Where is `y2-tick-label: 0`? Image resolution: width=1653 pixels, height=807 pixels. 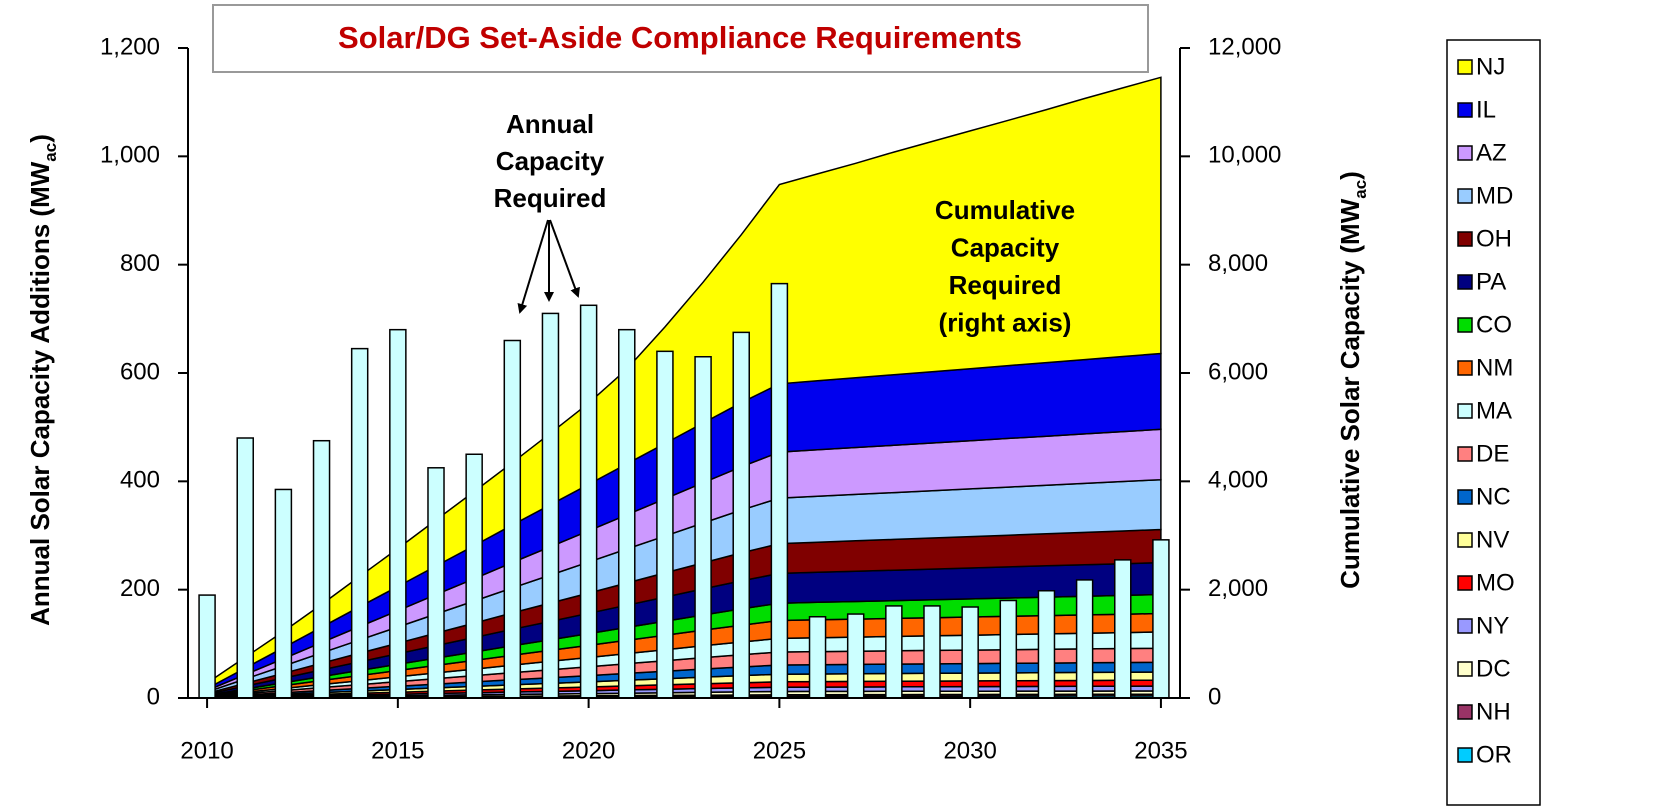
y2-tick-label: 0 is located at coordinates (1214, 696).